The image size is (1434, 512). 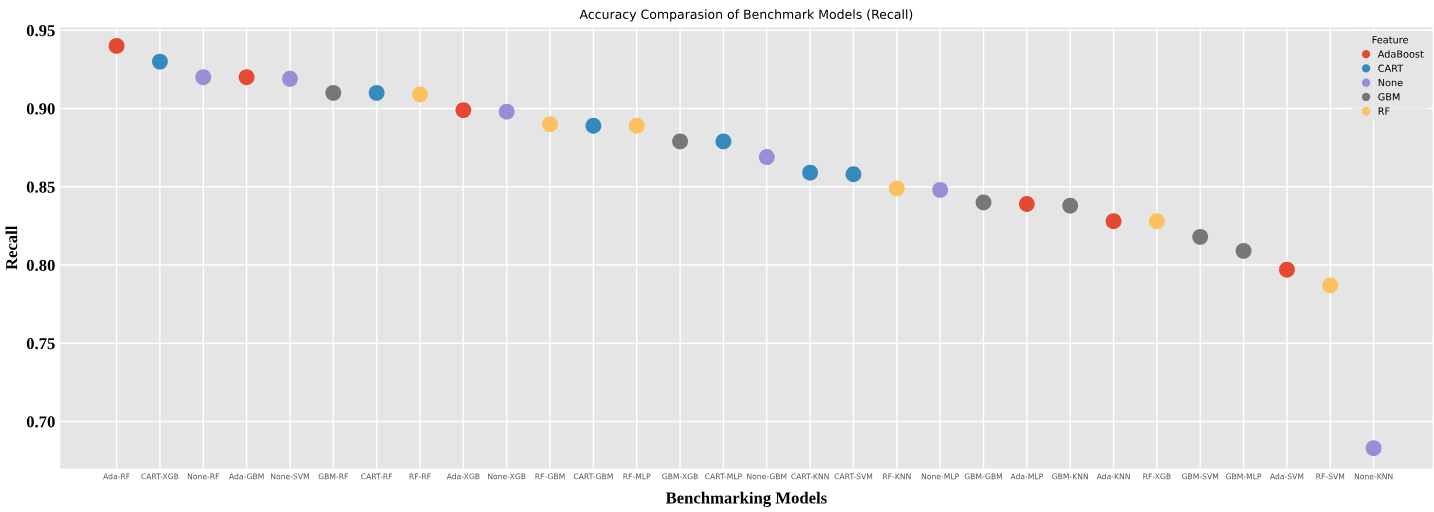 I want to click on y-tick-label: 0.85, so click(x=40, y=187).